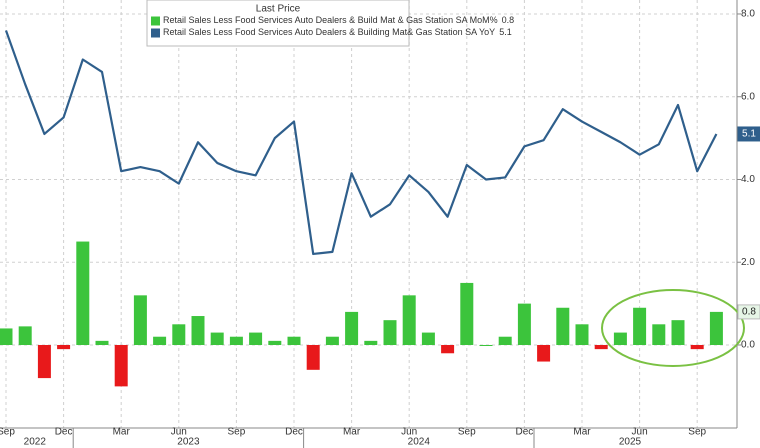 The width and height of the screenshot is (760, 448). What do you see at coordinates (748, 14) in the screenshot?
I see `y-tick-label: 8.0` at bounding box center [748, 14].